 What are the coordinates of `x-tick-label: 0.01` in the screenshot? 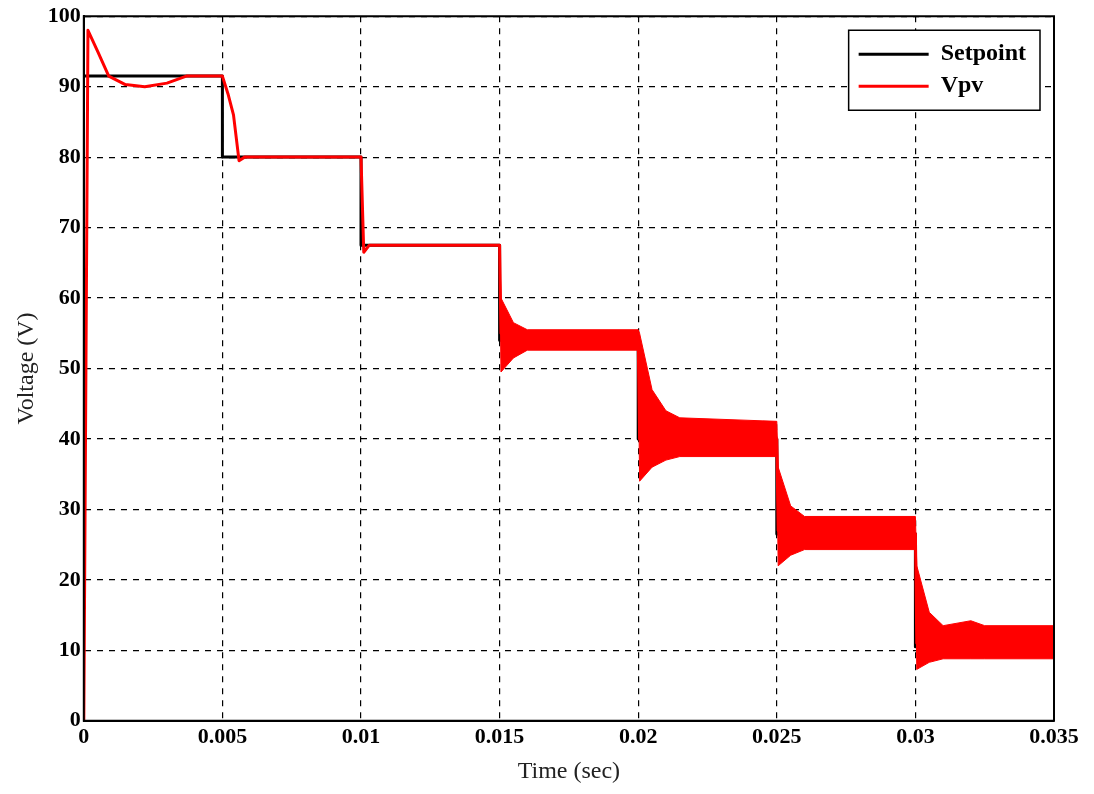 It's located at (361, 735).